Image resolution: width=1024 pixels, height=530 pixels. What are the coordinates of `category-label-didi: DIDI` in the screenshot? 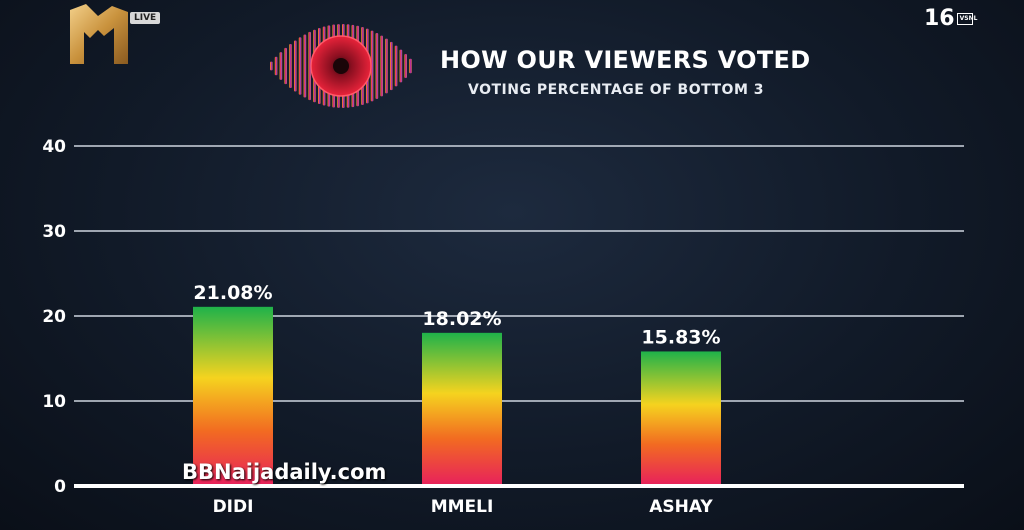 It's located at (233, 507).